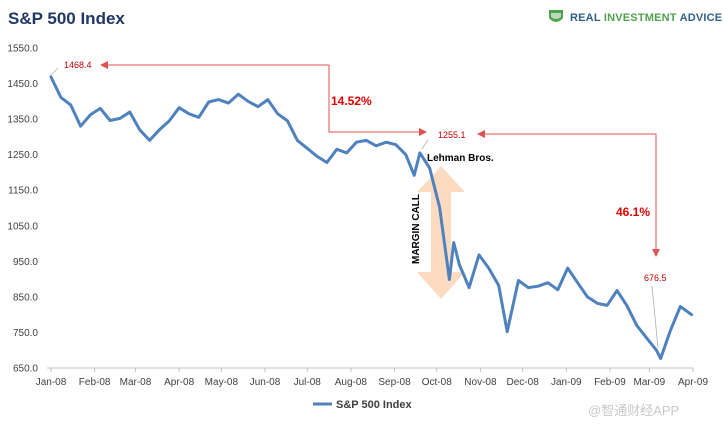 The width and height of the screenshot is (724, 430). What do you see at coordinates (23, 191) in the screenshot?
I see `y-tick-label: 1150.0` at bounding box center [23, 191].